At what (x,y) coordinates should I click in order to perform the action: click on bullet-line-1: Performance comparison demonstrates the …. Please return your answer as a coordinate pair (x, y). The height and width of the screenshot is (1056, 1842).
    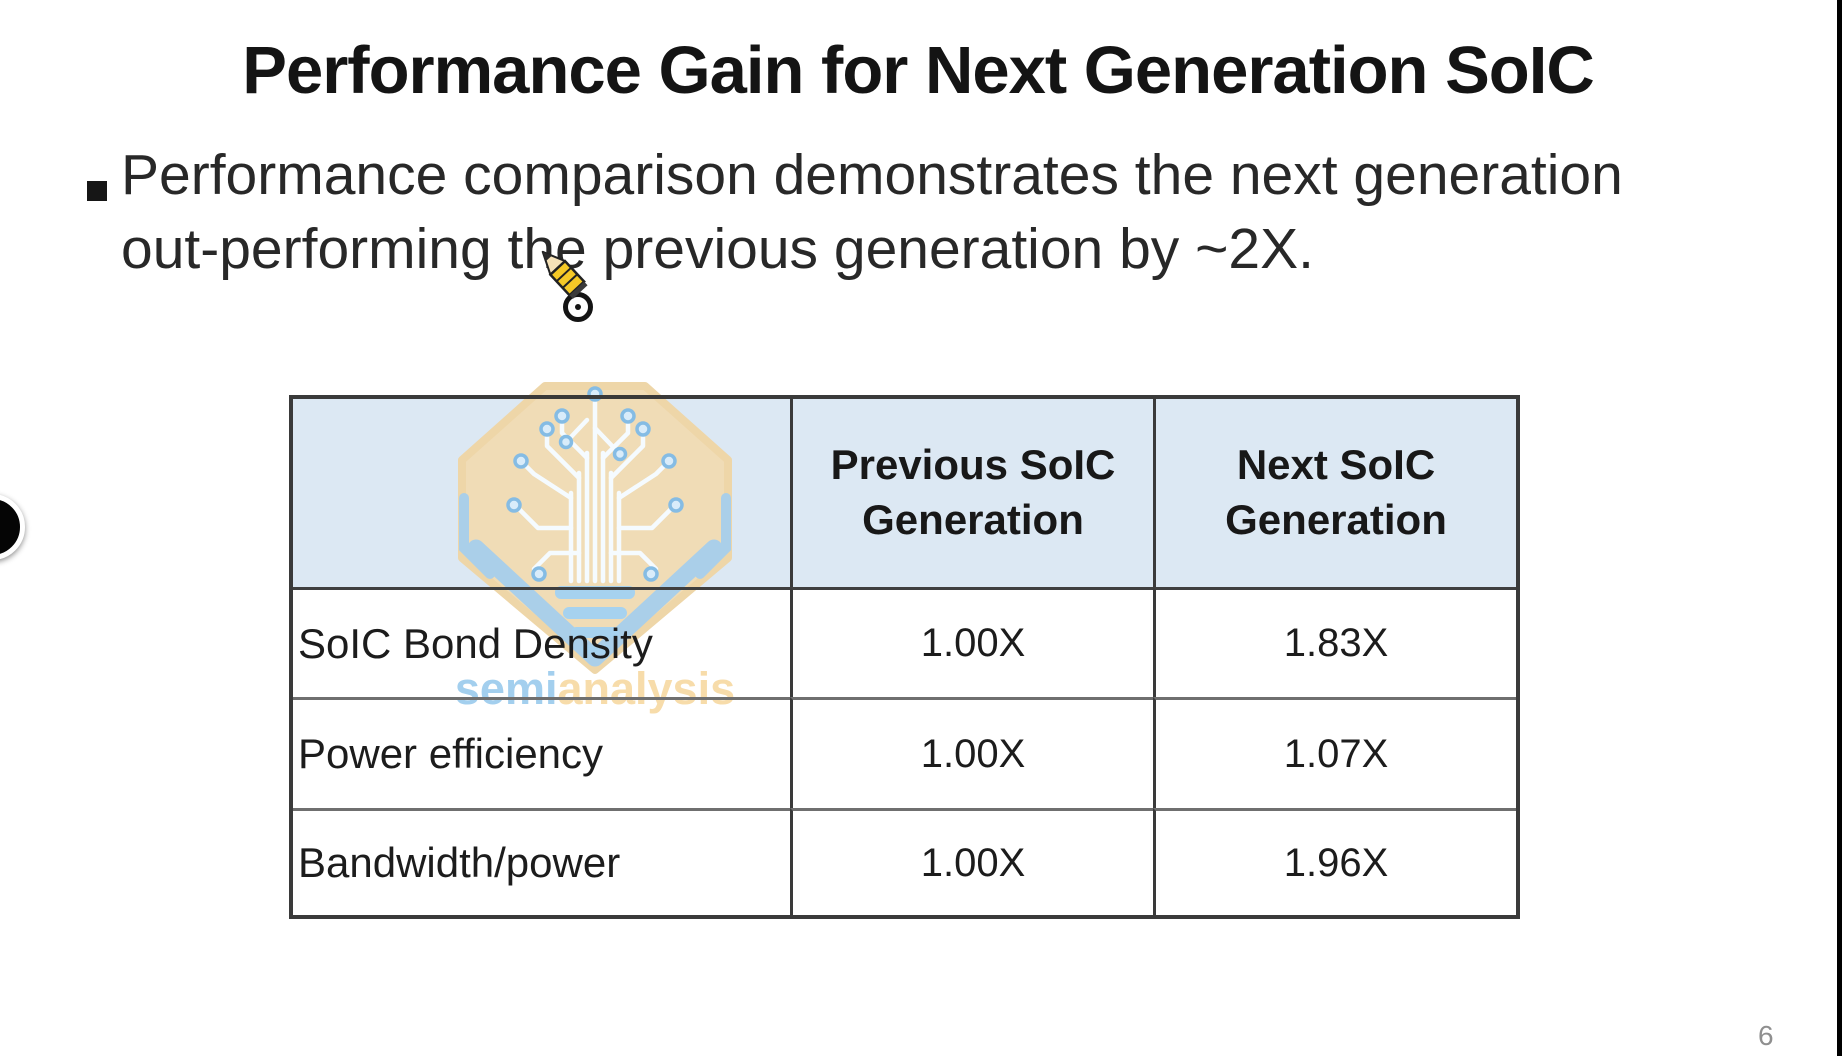
    Looking at the image, I should click on (872, 175).